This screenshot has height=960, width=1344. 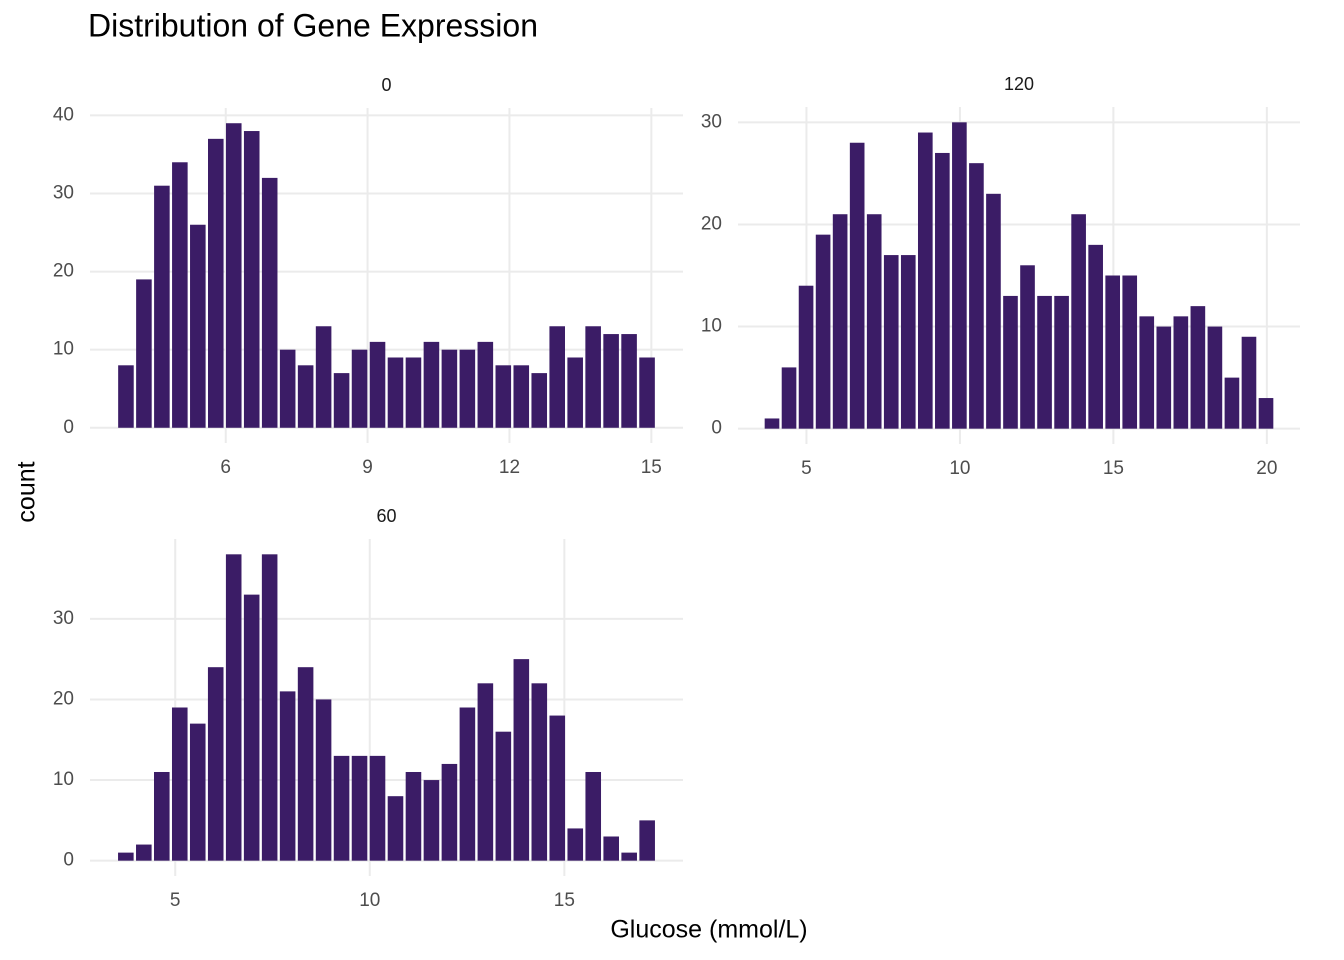 I want to click on facet-label: 0, so click(x=386, y=85).